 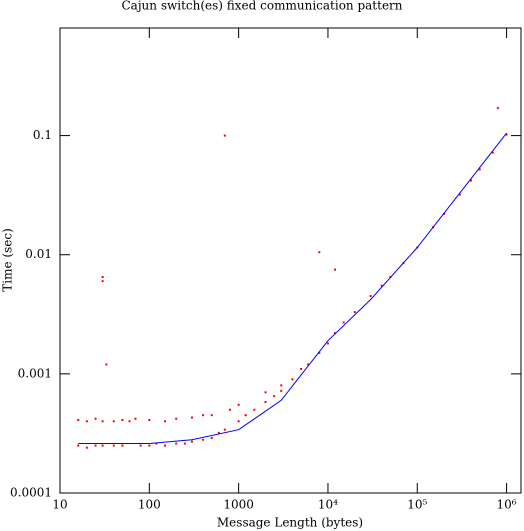 I want to click on y-tick-label: 0.1, so click(x=42, y=135).